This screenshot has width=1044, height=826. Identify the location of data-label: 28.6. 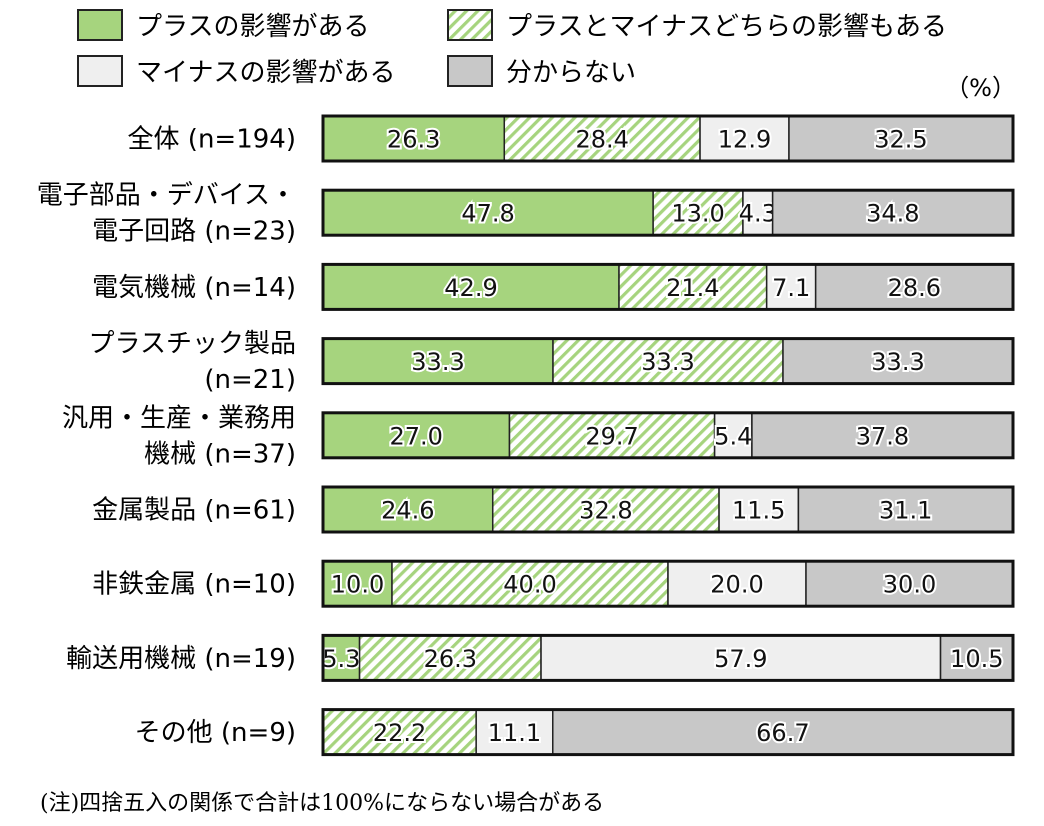
(914, 288).